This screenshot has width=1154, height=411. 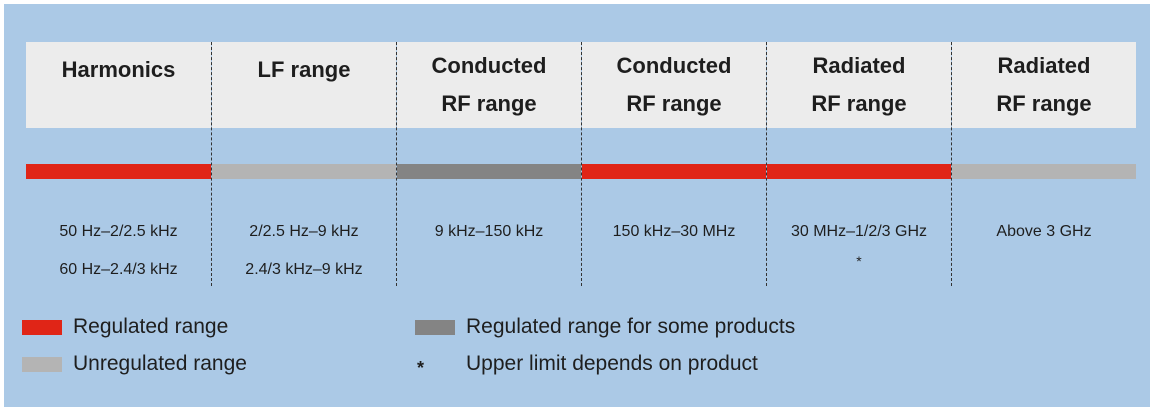 I want to click on legend-label: Unregulated range, so click(x=160, y=363).